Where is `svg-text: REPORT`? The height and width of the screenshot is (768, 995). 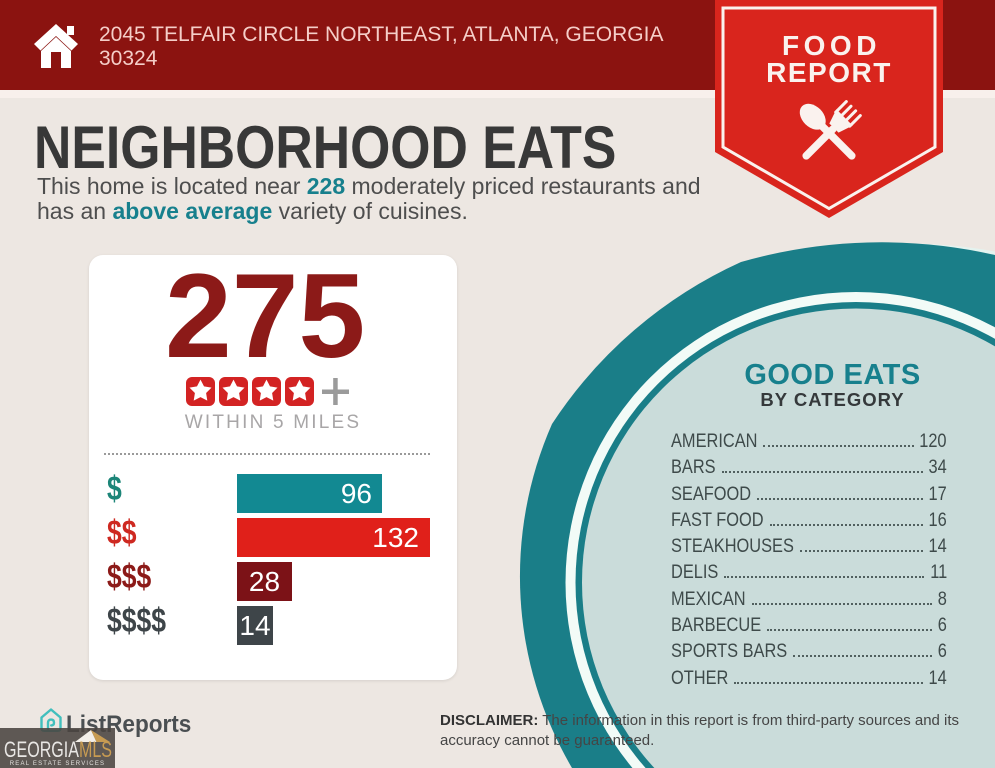 svg-text: REPORT is located at coordinates (829, 72).